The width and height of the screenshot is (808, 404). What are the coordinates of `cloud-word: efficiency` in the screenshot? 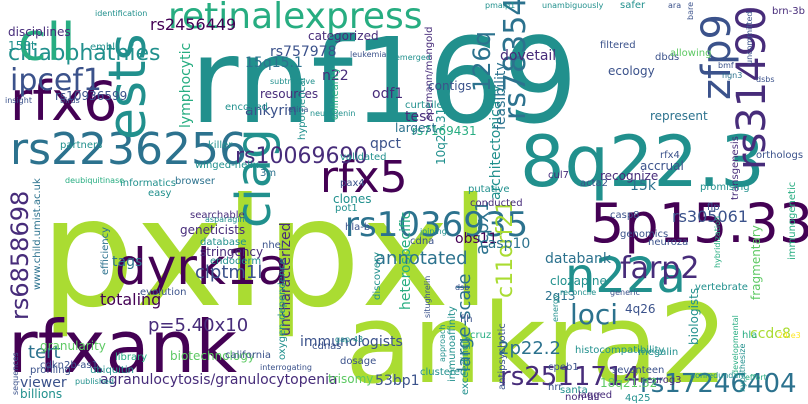 It's located at (105, 251).